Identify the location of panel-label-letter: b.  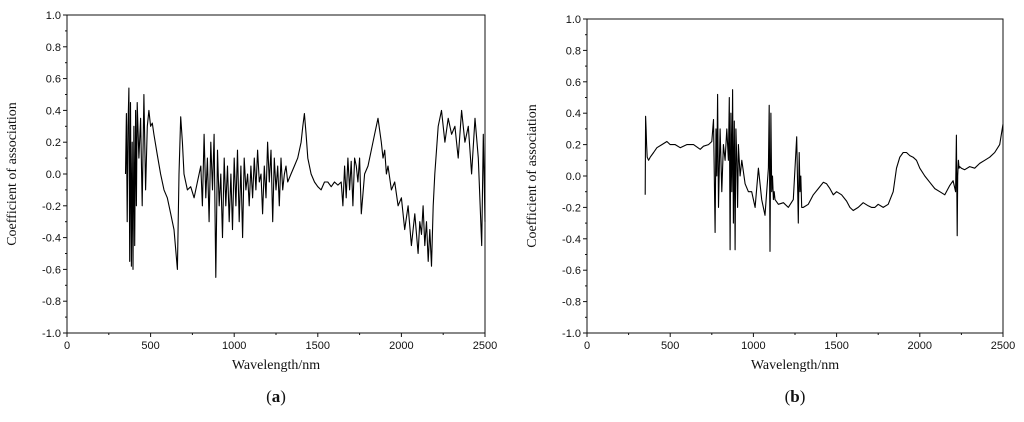
(794, 396).